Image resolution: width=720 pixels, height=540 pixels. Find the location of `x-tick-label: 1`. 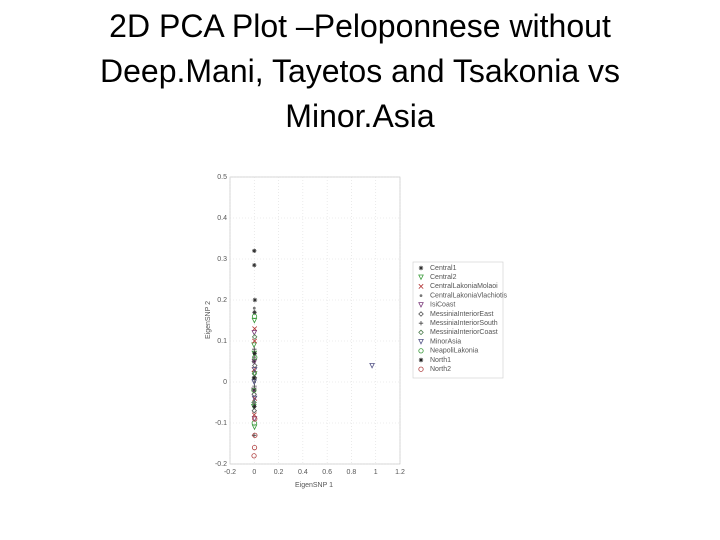

x-tick-label: 1 is located at coordinates (376, 472).